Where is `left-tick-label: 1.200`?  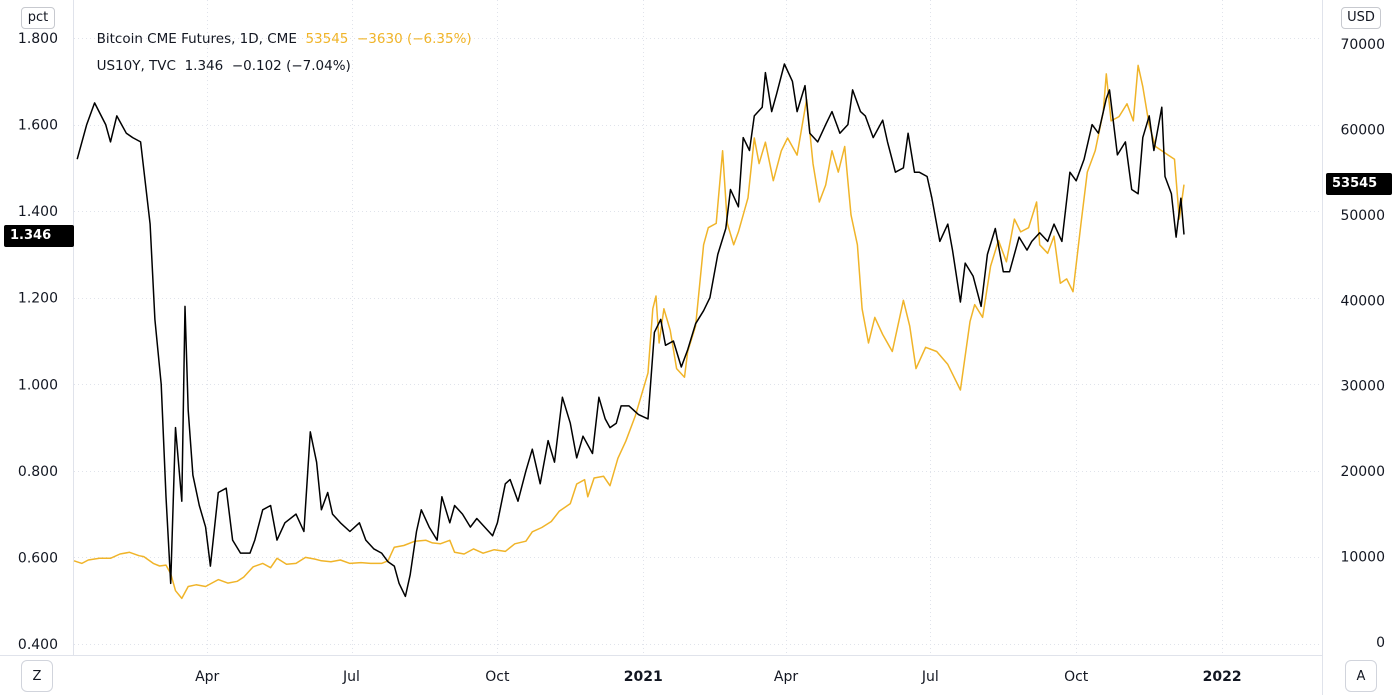 left-tick-label: 1.200 is located at coordinates (38, 299).